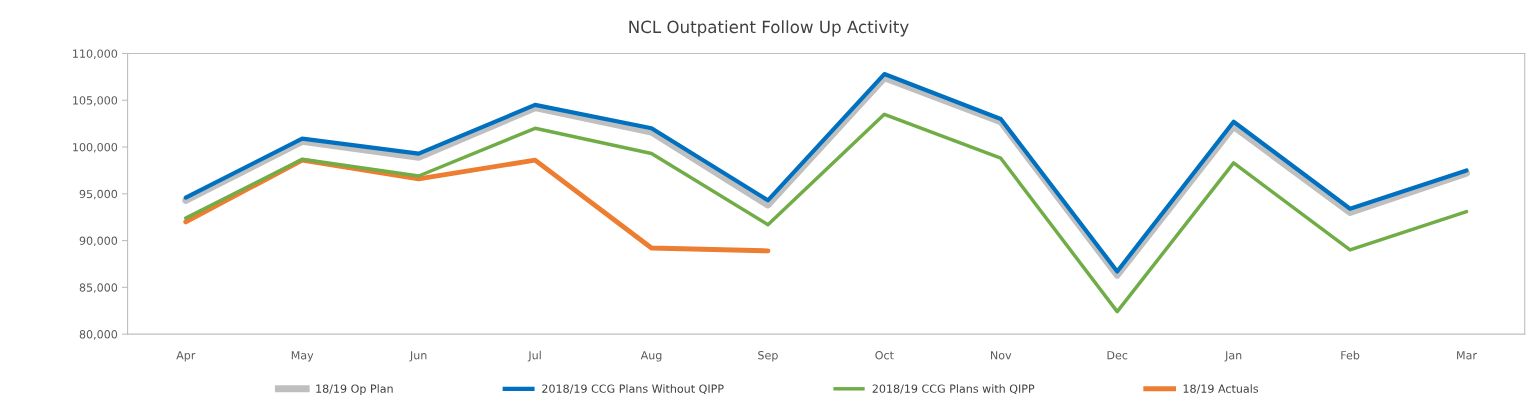 This screenshot has width=1537, height=405. I want to click on chart-title: NCL Outpatient Follow Up Activity, so click(769, 28).